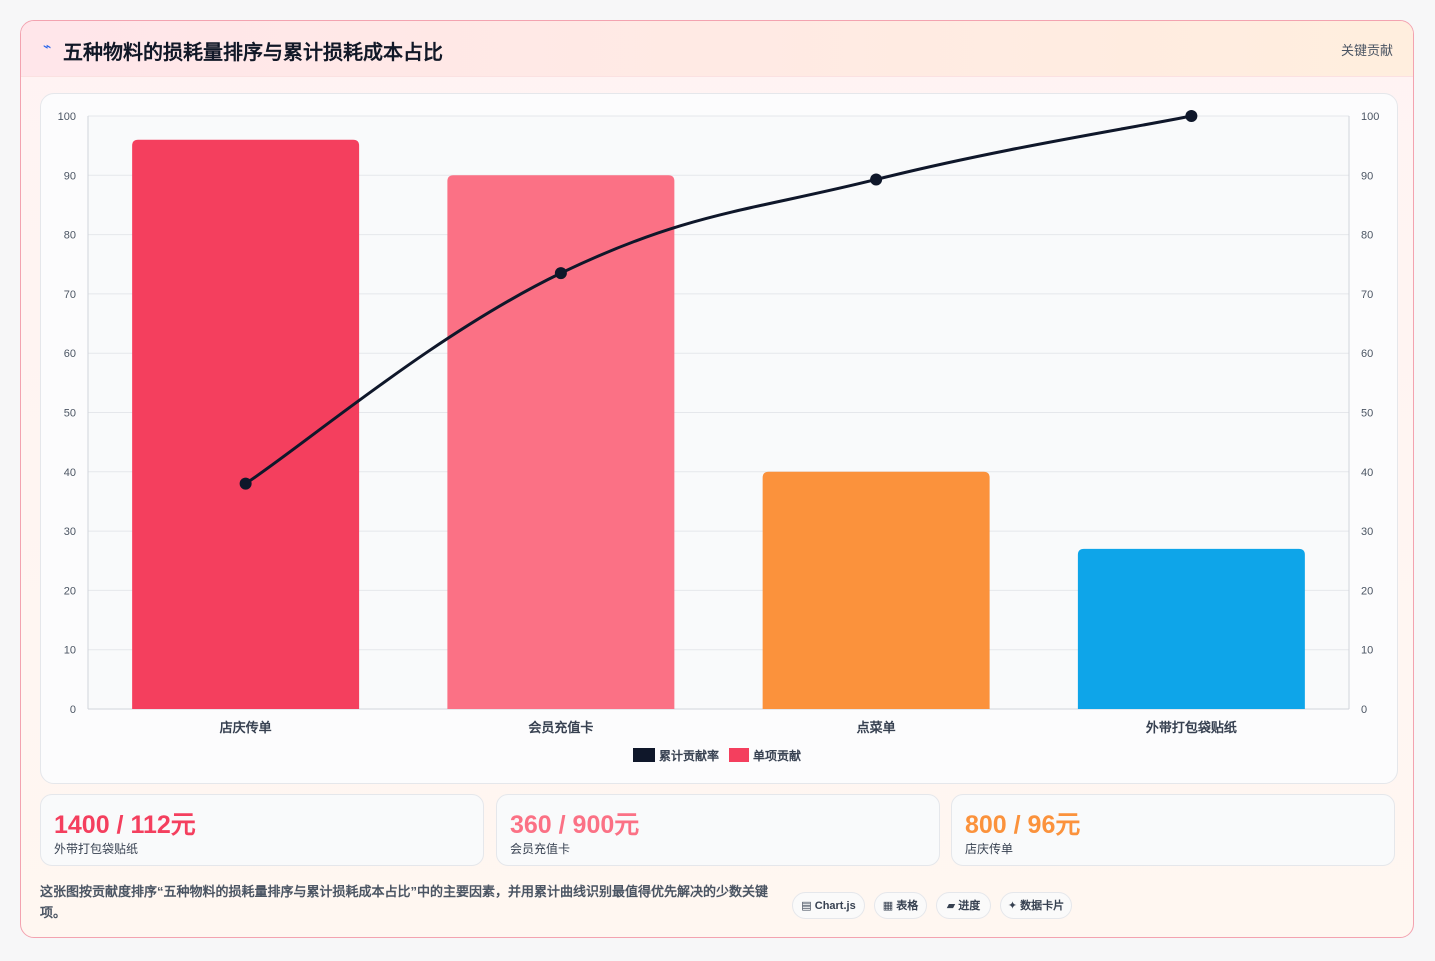 The image size is (1435, 961). What do you see at coordinates (739, 755) in the screenshot?
I see `legend-swatch-bar` at bounding box center [739, 755].